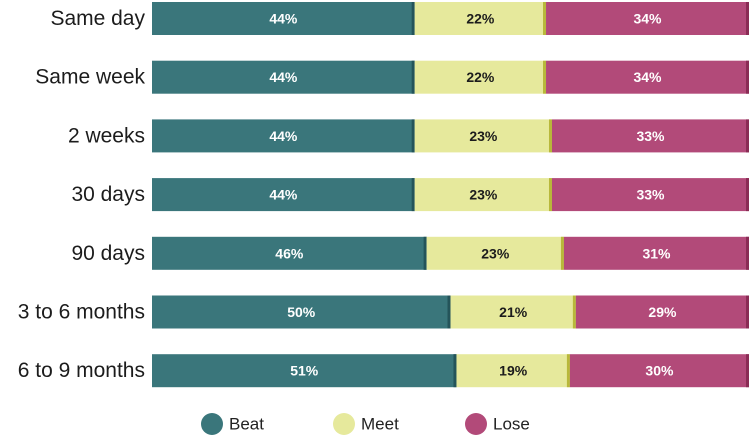  I want to click on bar-row: 2 weeks 44% 23% 33%, so click(408, 136).